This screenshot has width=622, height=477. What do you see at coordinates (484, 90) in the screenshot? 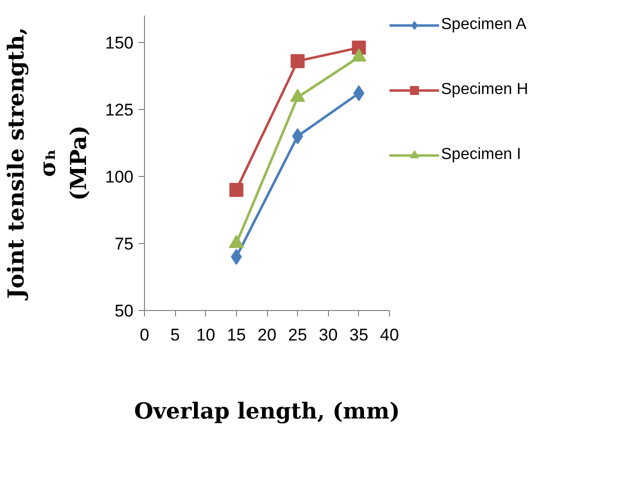
I see `legend-label: Specimen H` at bounding box center [484, 90].